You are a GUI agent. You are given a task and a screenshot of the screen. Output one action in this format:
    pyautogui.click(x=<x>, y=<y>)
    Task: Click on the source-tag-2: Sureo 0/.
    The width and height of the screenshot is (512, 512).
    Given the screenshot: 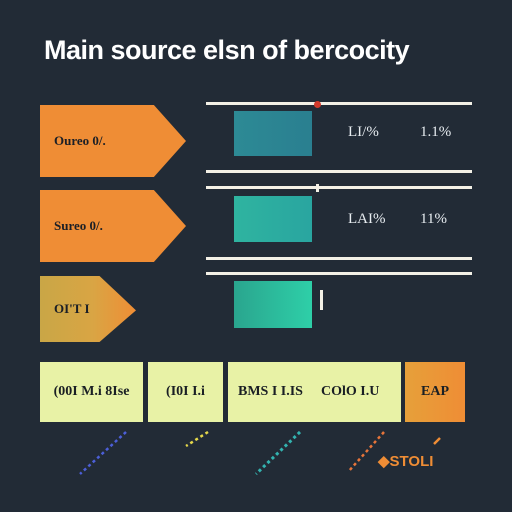 What is the action you would take?
    pyautogui.click(x=113, y=226)
    